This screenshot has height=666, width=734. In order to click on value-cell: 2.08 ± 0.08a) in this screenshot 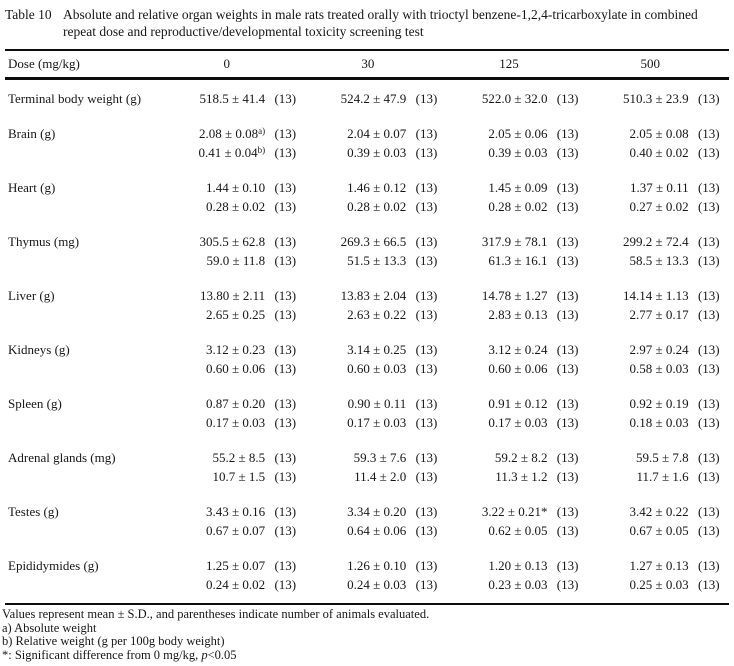, I will do `click(232, 133)`.